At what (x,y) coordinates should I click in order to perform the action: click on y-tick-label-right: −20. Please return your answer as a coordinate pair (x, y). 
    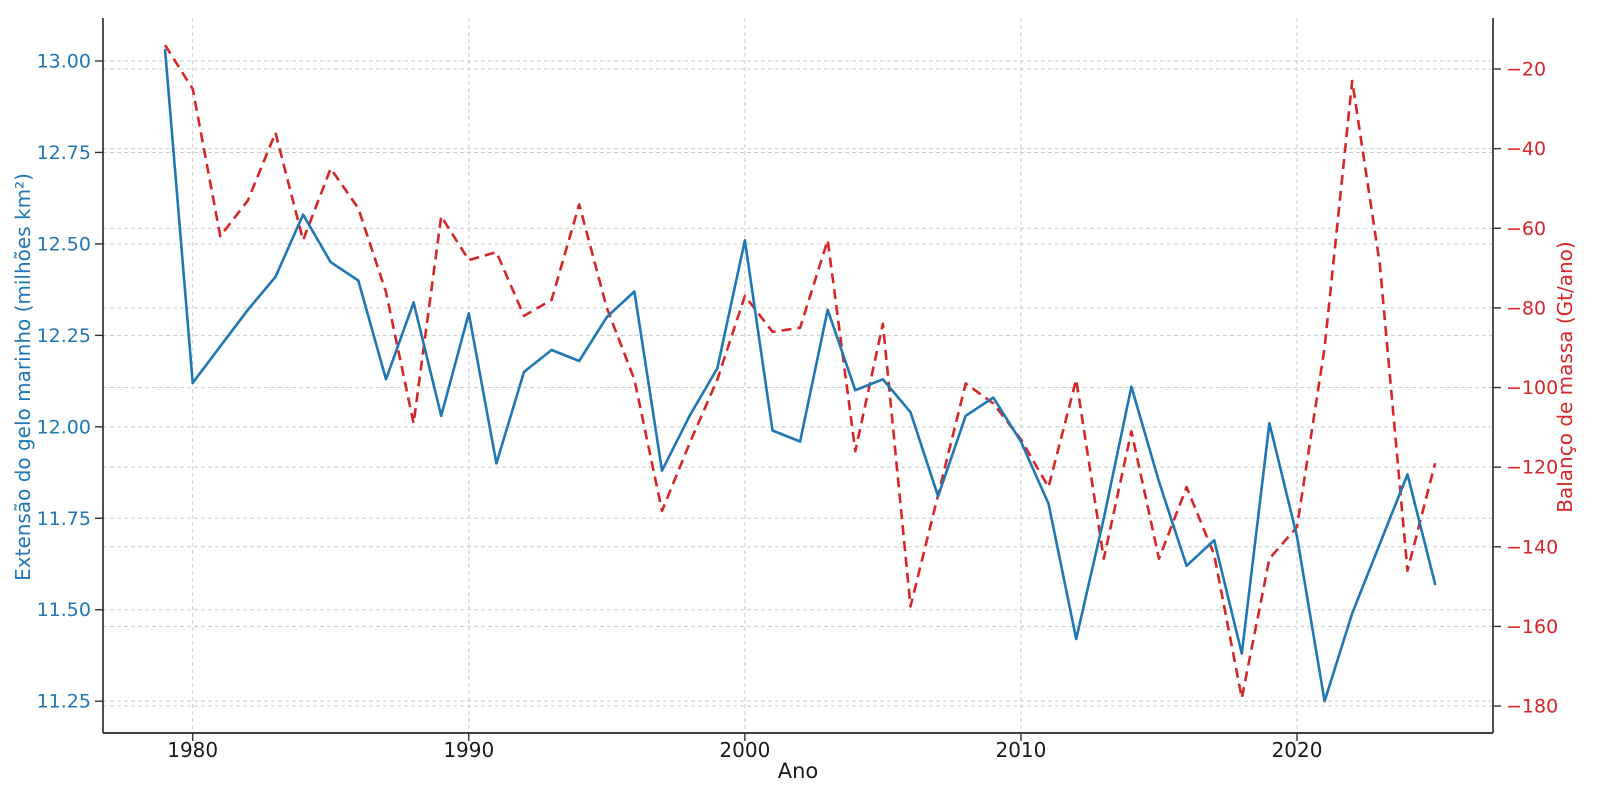
    Looking at the image, I should click on (1526, 70).